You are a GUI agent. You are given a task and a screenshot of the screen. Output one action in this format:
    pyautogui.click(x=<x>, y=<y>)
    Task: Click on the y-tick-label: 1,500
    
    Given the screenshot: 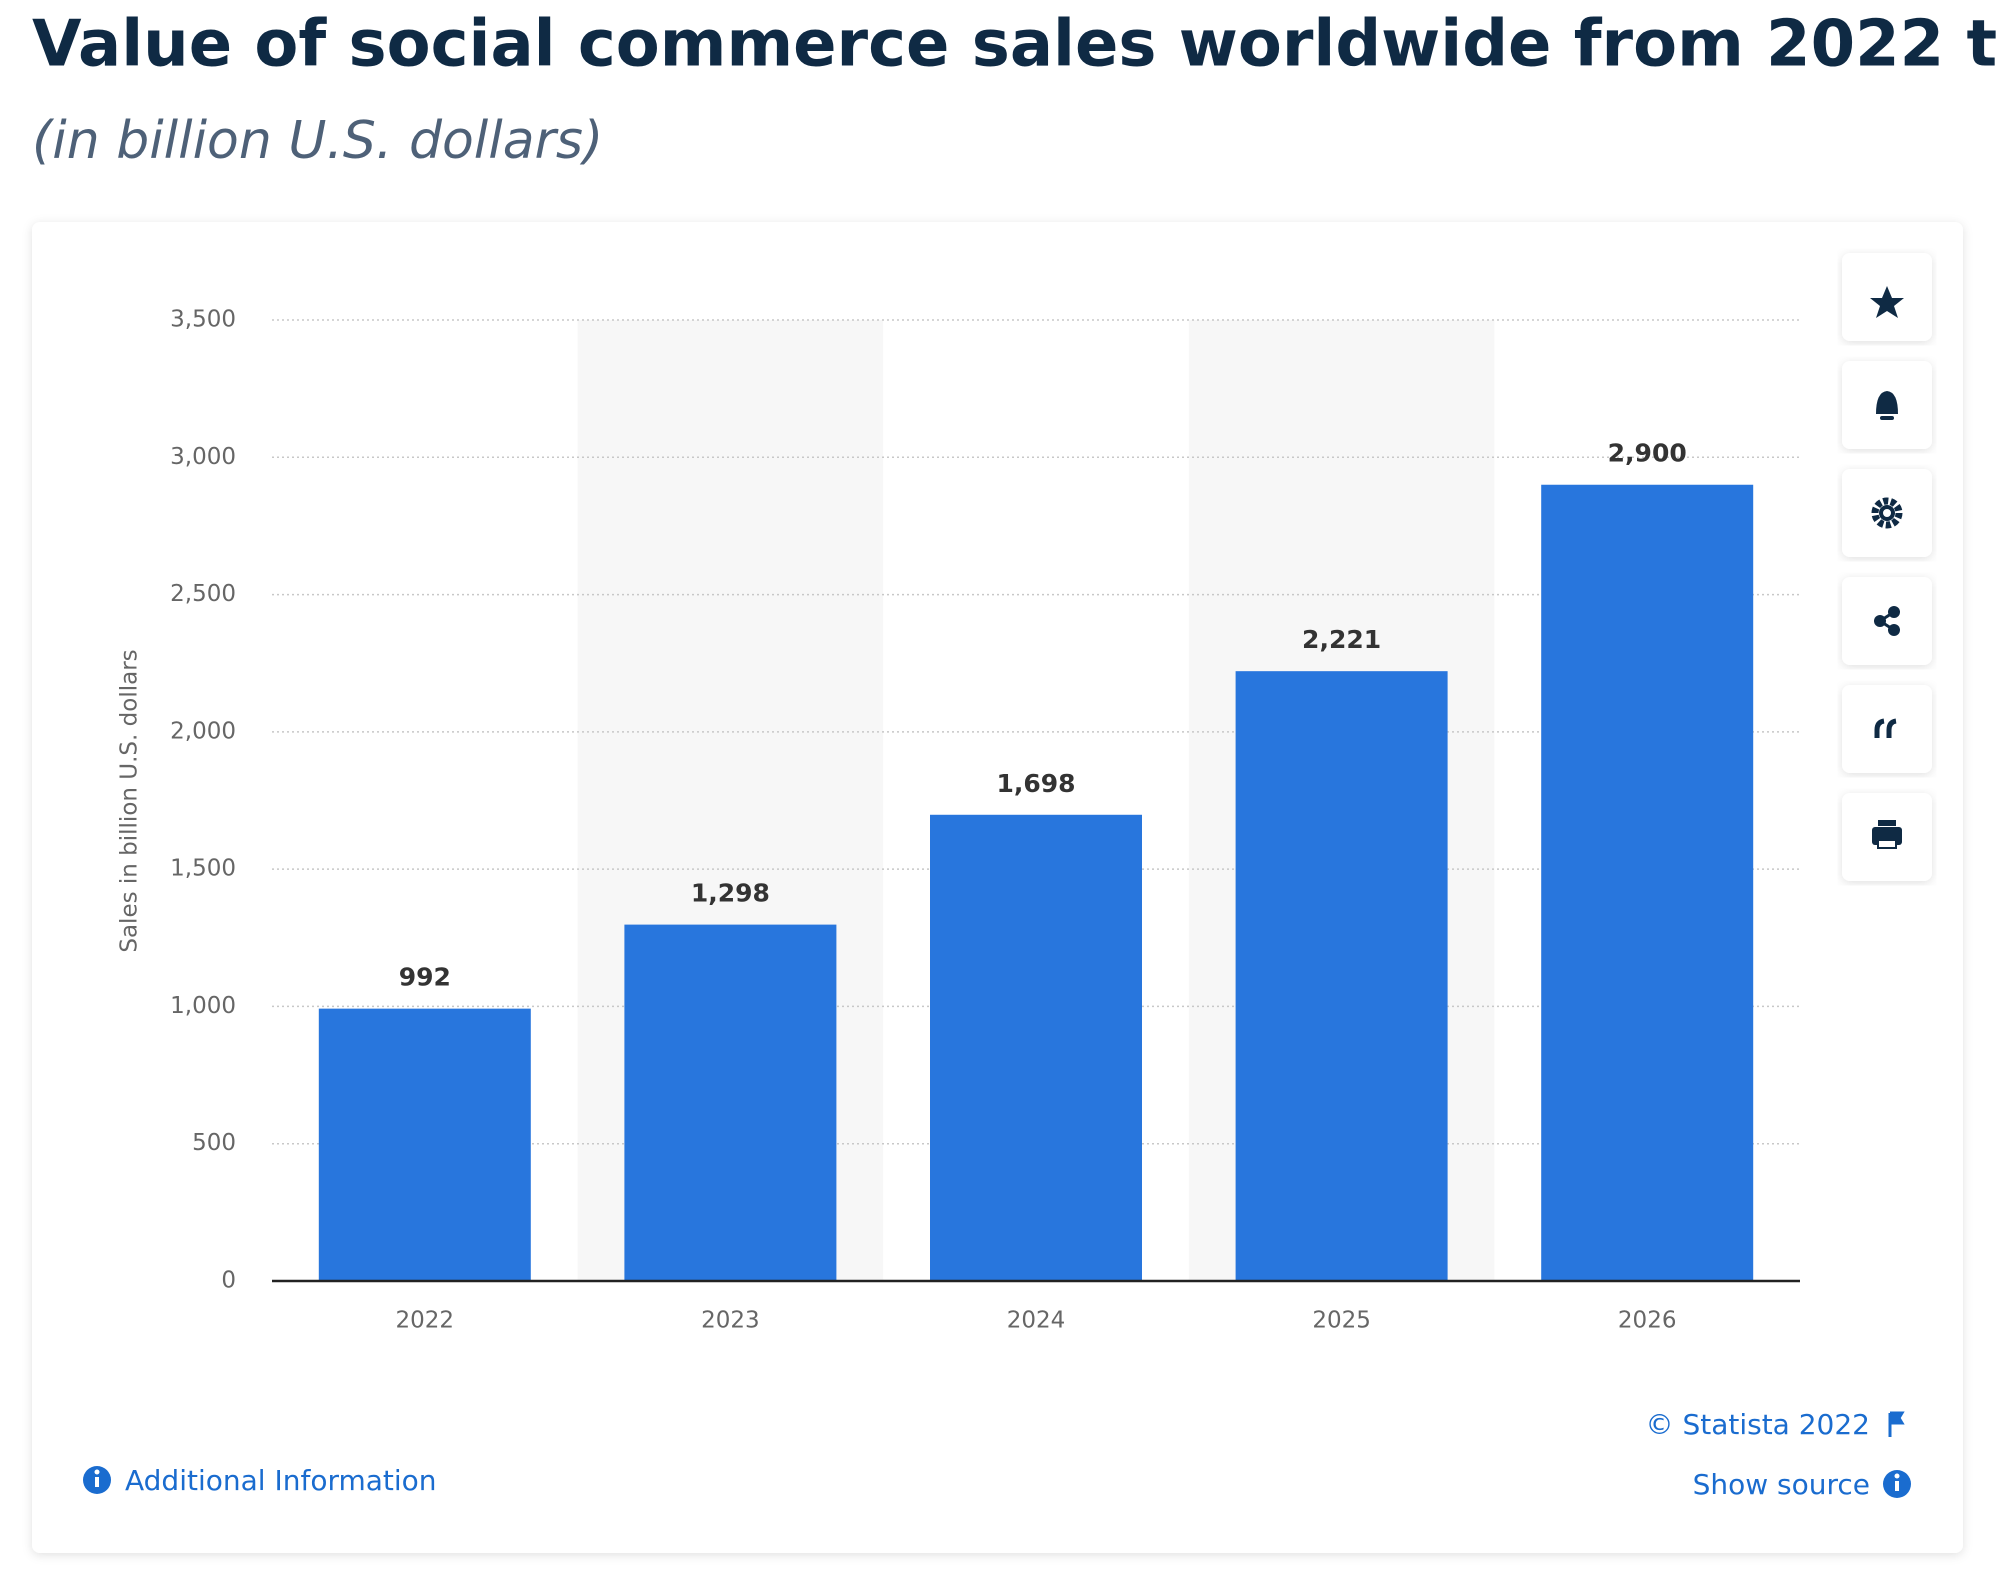 What is the action you would take?
    pyautogui.click(x=203, y=869)
    